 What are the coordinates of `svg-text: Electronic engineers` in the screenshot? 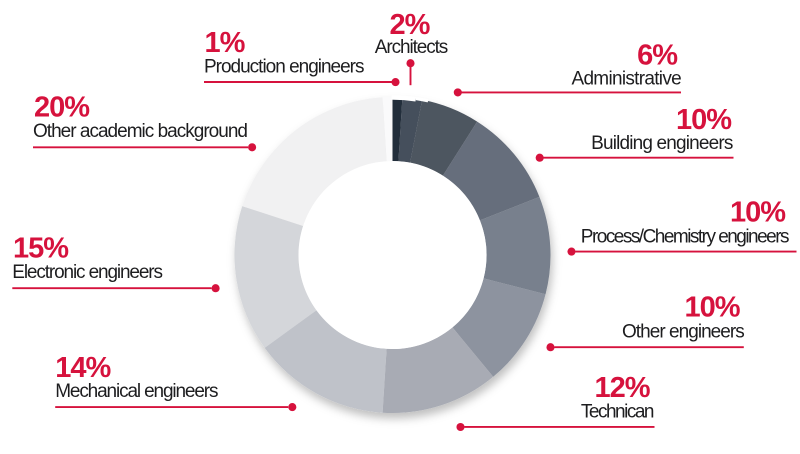 It's located at (87, 272).